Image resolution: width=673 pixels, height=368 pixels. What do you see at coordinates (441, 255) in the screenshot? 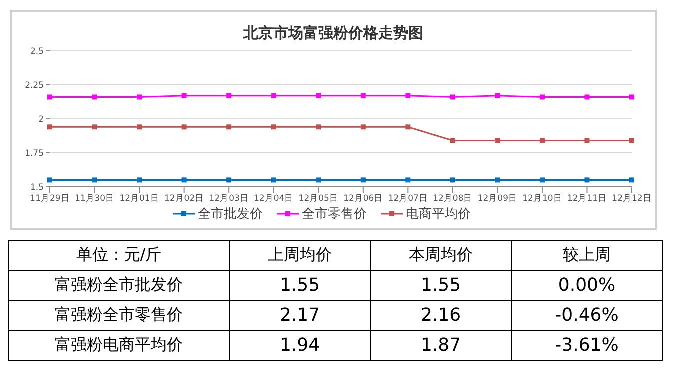
I see `category-label: 本周均价` at bounding box center [441, 255].